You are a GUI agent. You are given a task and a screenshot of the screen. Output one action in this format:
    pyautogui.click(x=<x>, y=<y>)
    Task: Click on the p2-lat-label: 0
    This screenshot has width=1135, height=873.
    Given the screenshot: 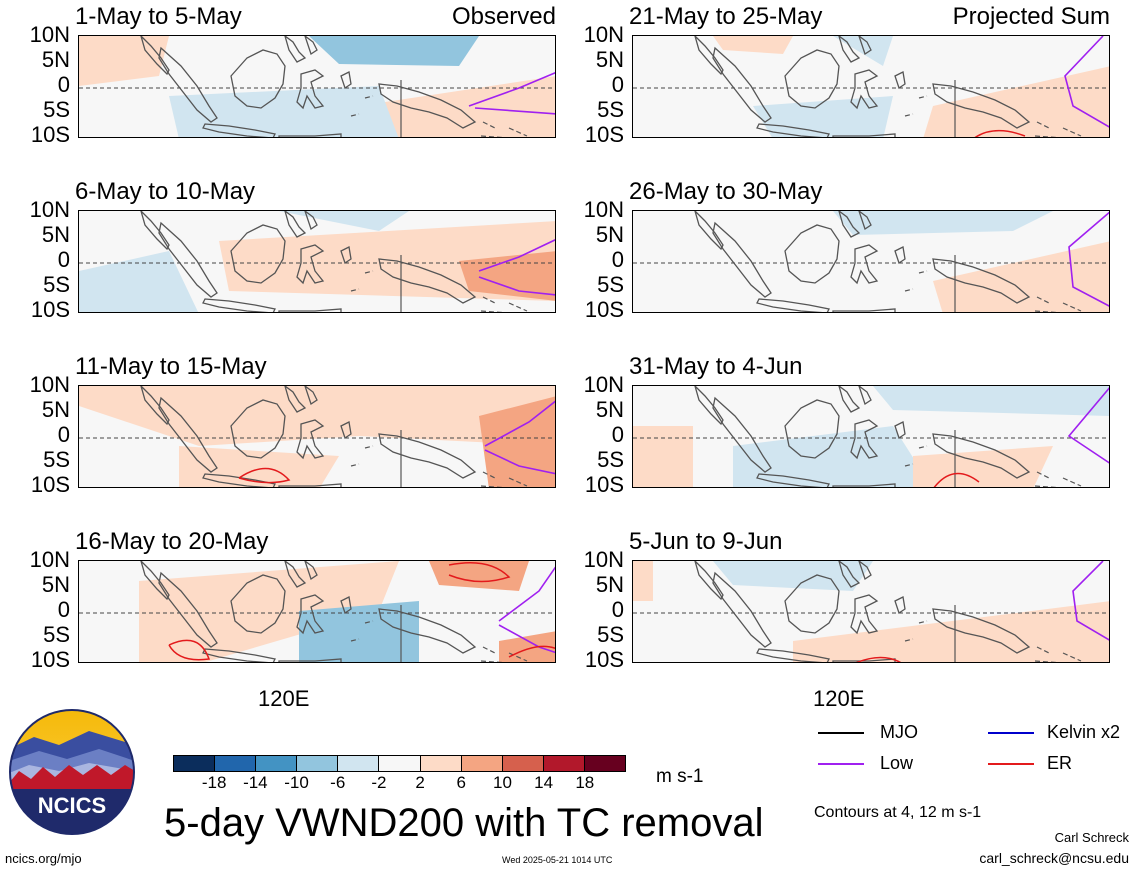 What is the action you would take?
    pyautogui.click(x=63, y=259)
    